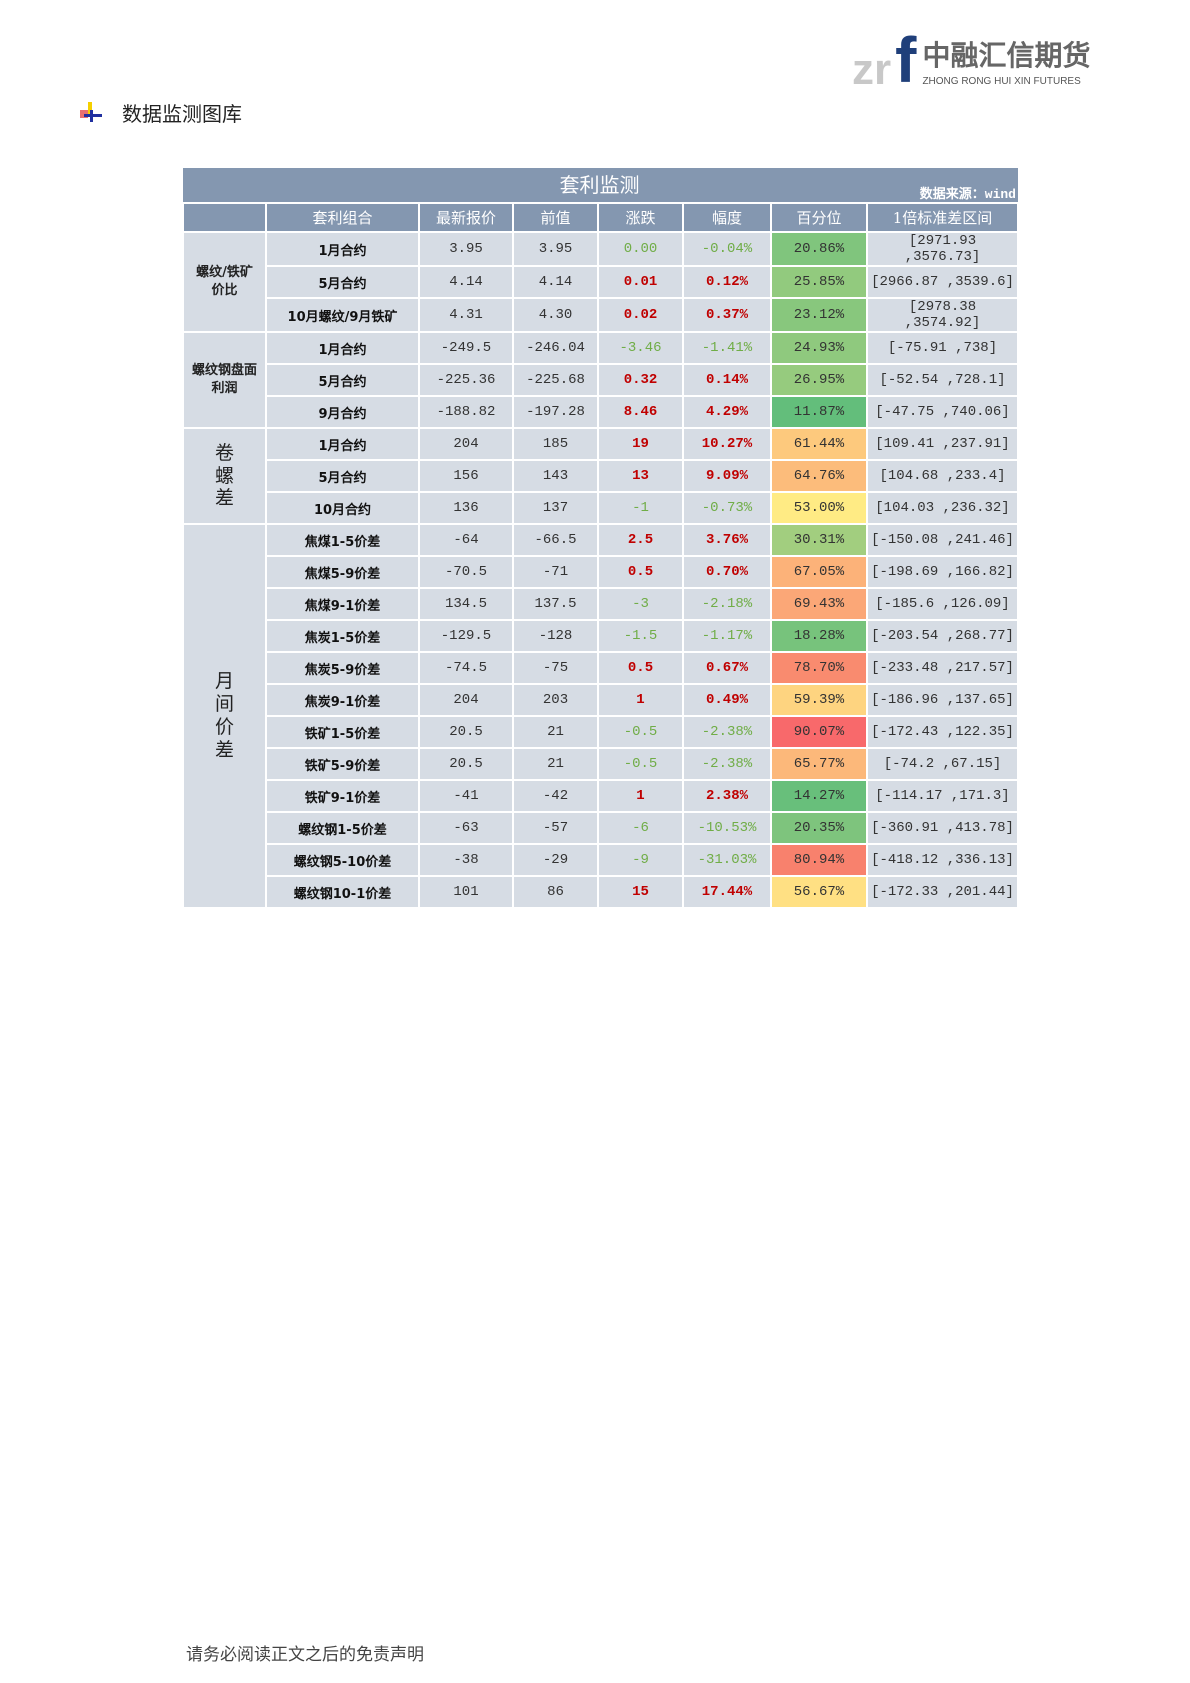 This screenshot has width=1190, height=1683. Describe the element at coordinates (727, 282) in the screenshot. I see `cell-pct: 0.12%` at that location.